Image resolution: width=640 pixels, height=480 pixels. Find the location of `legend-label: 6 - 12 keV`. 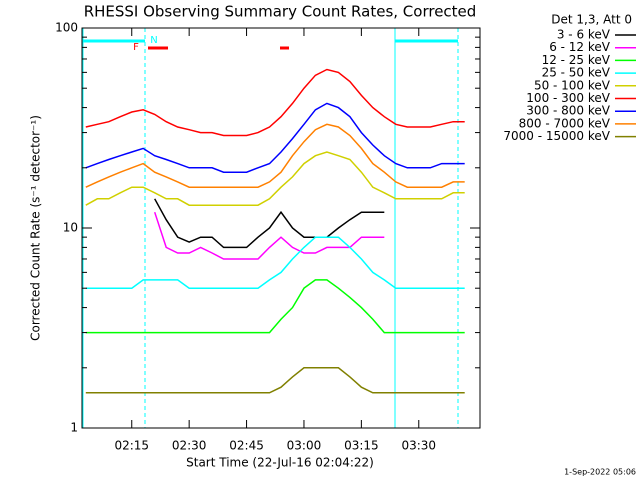

legend-label: 6 - 12 keV is located at coordinates (580, 47).